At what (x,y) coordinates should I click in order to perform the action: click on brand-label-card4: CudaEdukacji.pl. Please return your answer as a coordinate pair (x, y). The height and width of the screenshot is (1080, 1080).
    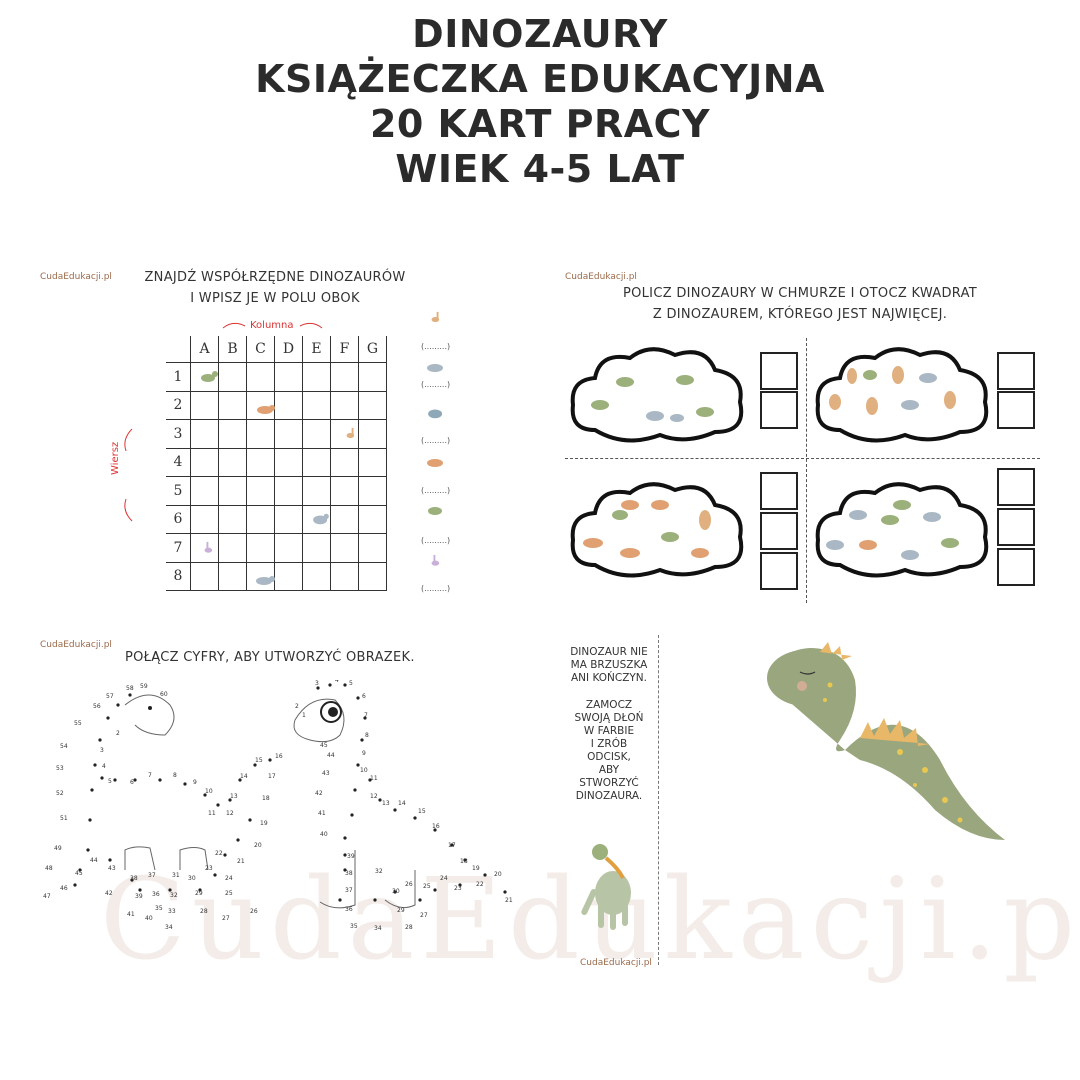
    Looking at the image, I should click on (616, 963).